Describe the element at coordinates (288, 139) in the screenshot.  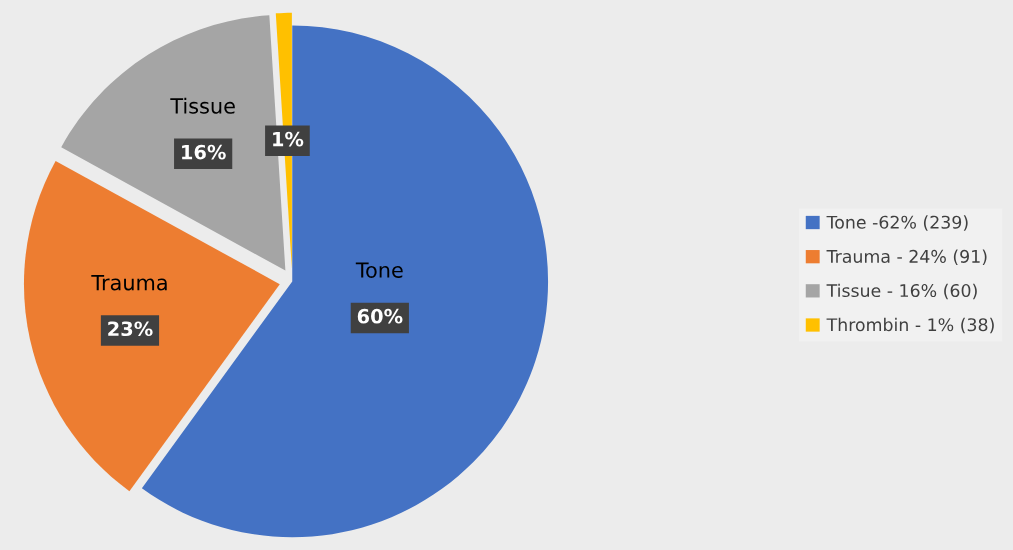
I see `data-label: 1%` at that location.